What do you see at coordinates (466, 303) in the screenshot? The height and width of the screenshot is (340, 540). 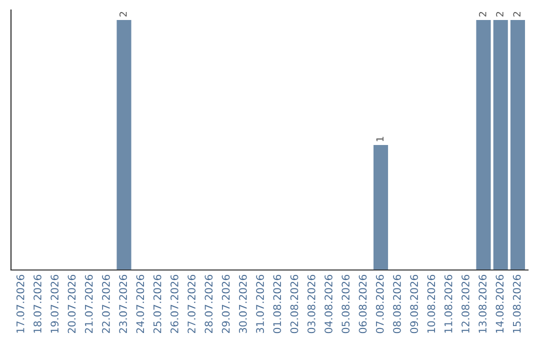 I see `x-tick-label: 12.08.2026` at bounding box center [466, 303].